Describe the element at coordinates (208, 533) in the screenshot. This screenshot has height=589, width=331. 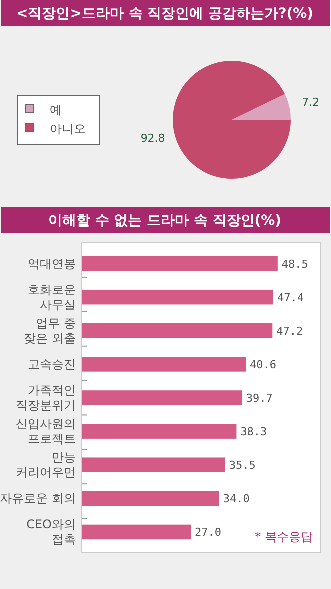
I see `data-label: 27.0` at that location.